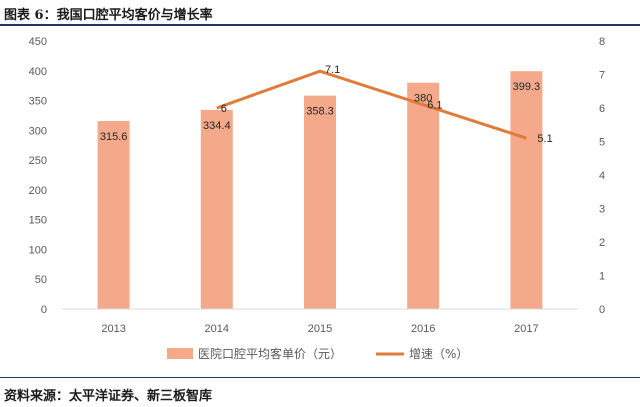 The height and width of the screenshot is (407, 640). Describe the element at coordinates (602, 310) in the screenshot. I see `right-tick-label: 0` at that location.